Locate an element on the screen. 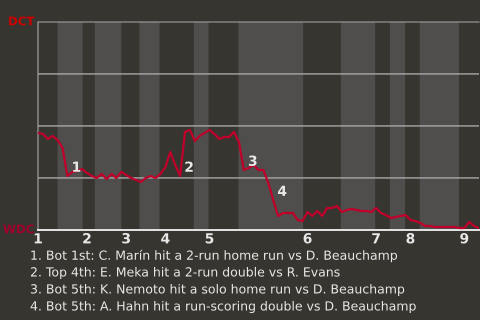 The width and height of the screenshot is (480, 320). x-tick-label: 5 is located at coordinates (210, 238).